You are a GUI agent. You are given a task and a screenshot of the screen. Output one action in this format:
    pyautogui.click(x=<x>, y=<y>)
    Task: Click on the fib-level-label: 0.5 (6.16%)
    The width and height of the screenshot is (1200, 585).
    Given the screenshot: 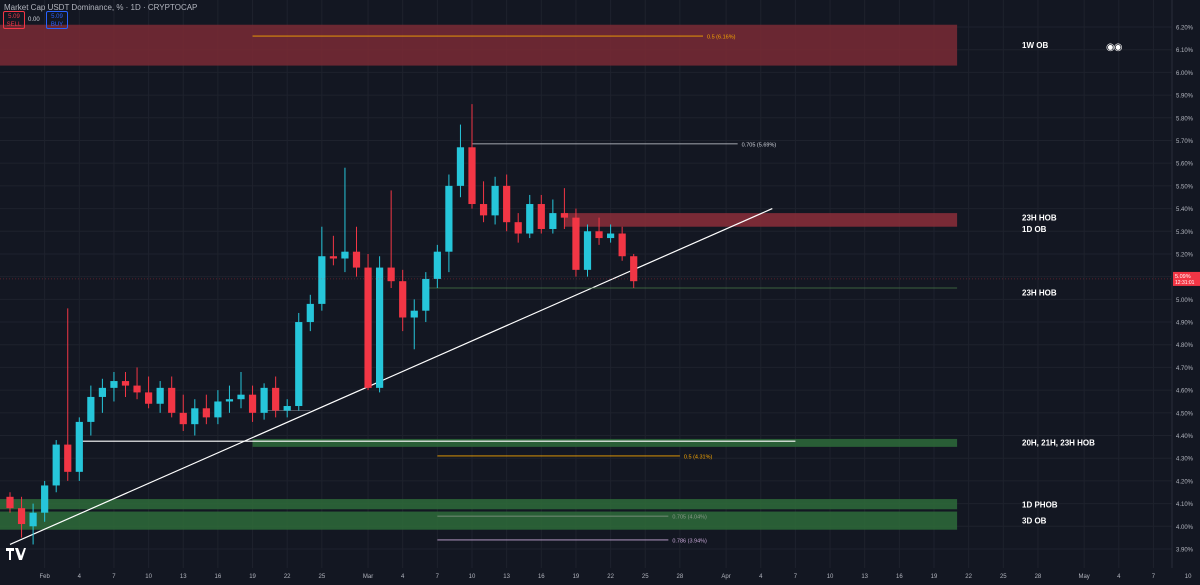 What is the action you would take?
    pyautogui.click(x=721, y=38)
    